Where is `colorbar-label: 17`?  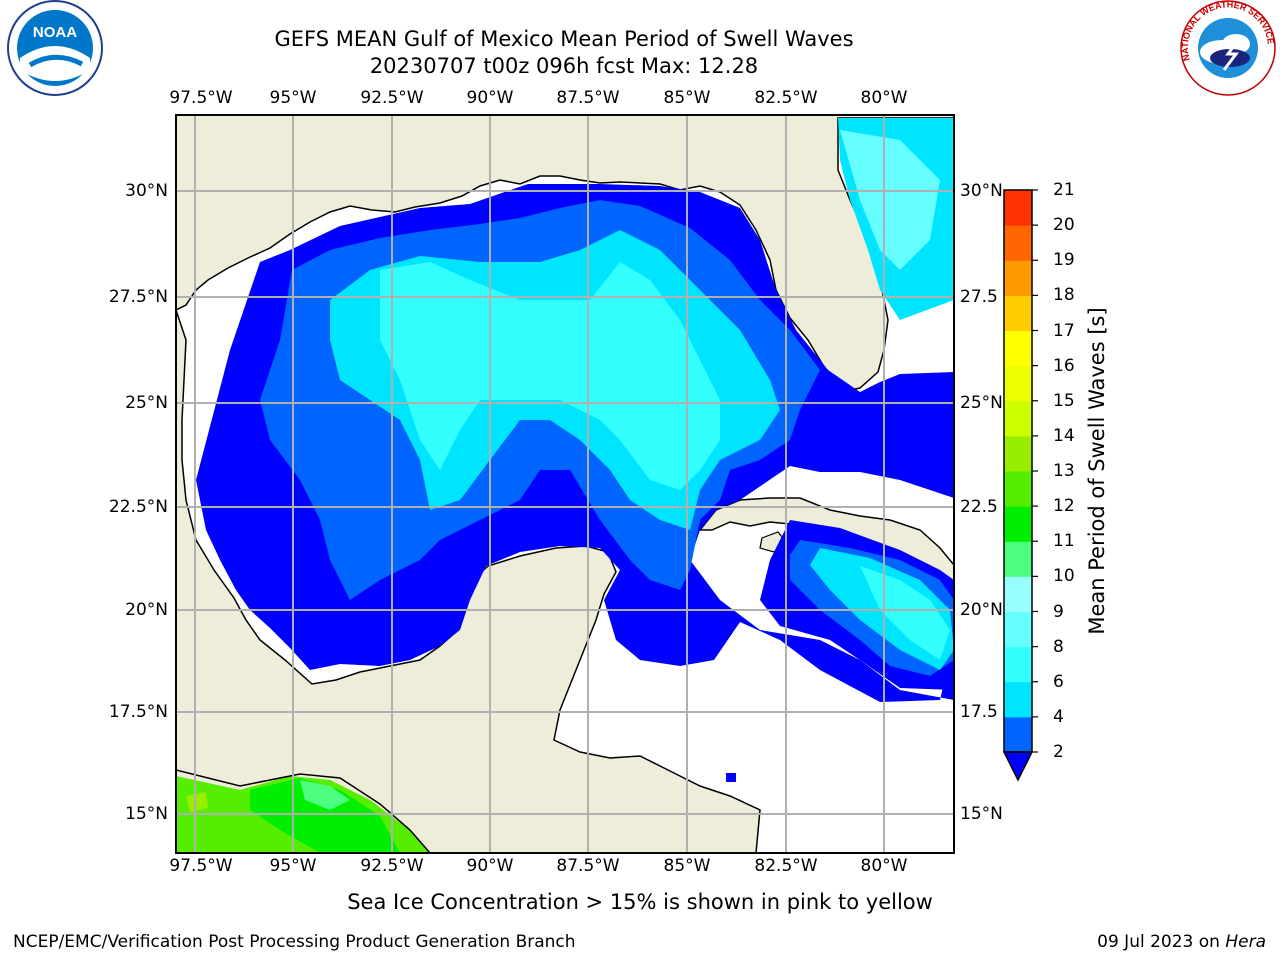
colorbar-label: 17 is located at coordinates (1064, 330).